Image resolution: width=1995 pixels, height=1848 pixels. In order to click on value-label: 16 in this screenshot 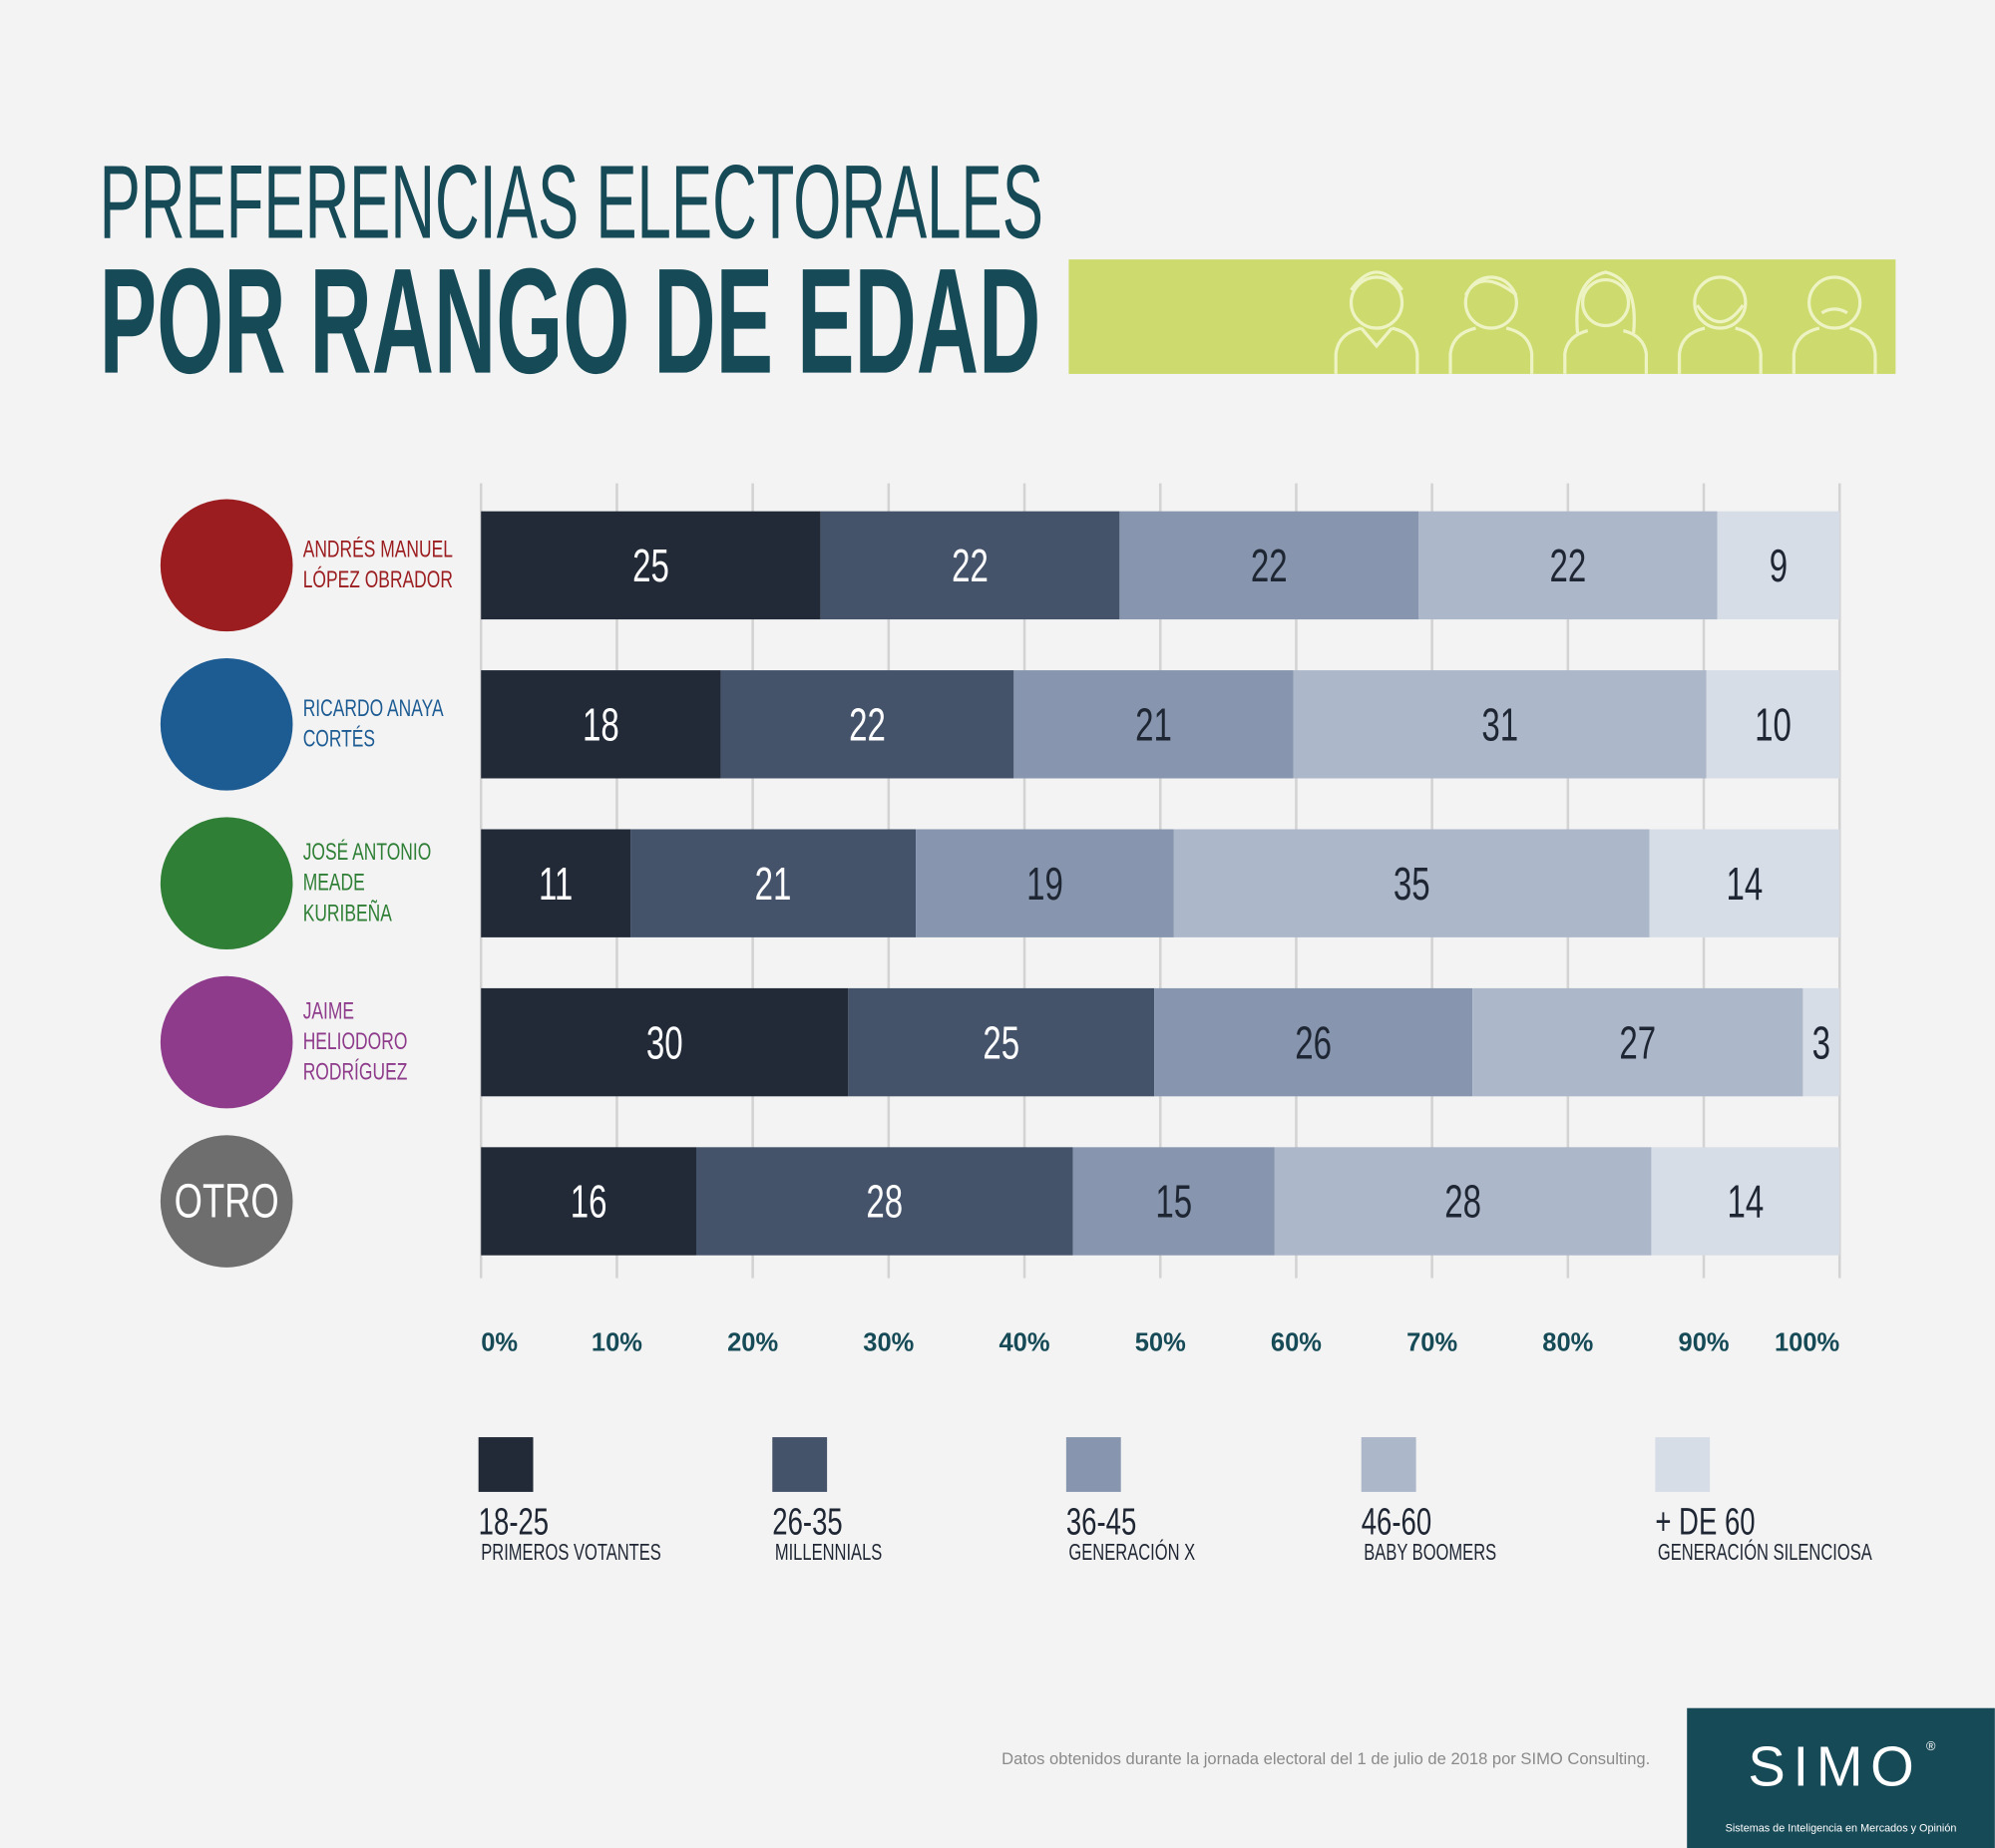, I will do `click(589, 1203)`.